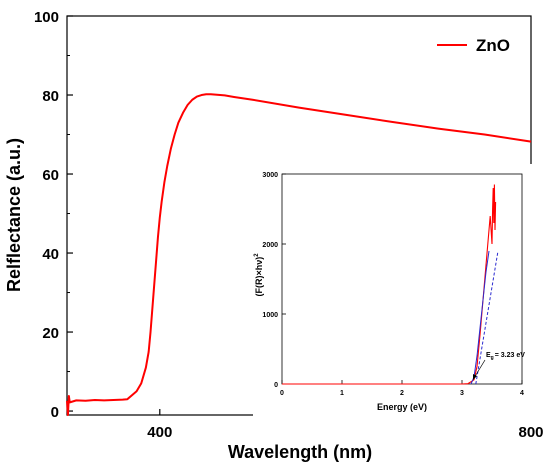 The image size is (550, 472). I want to click on inset-y-tick-label: 0, so click(276, 385).